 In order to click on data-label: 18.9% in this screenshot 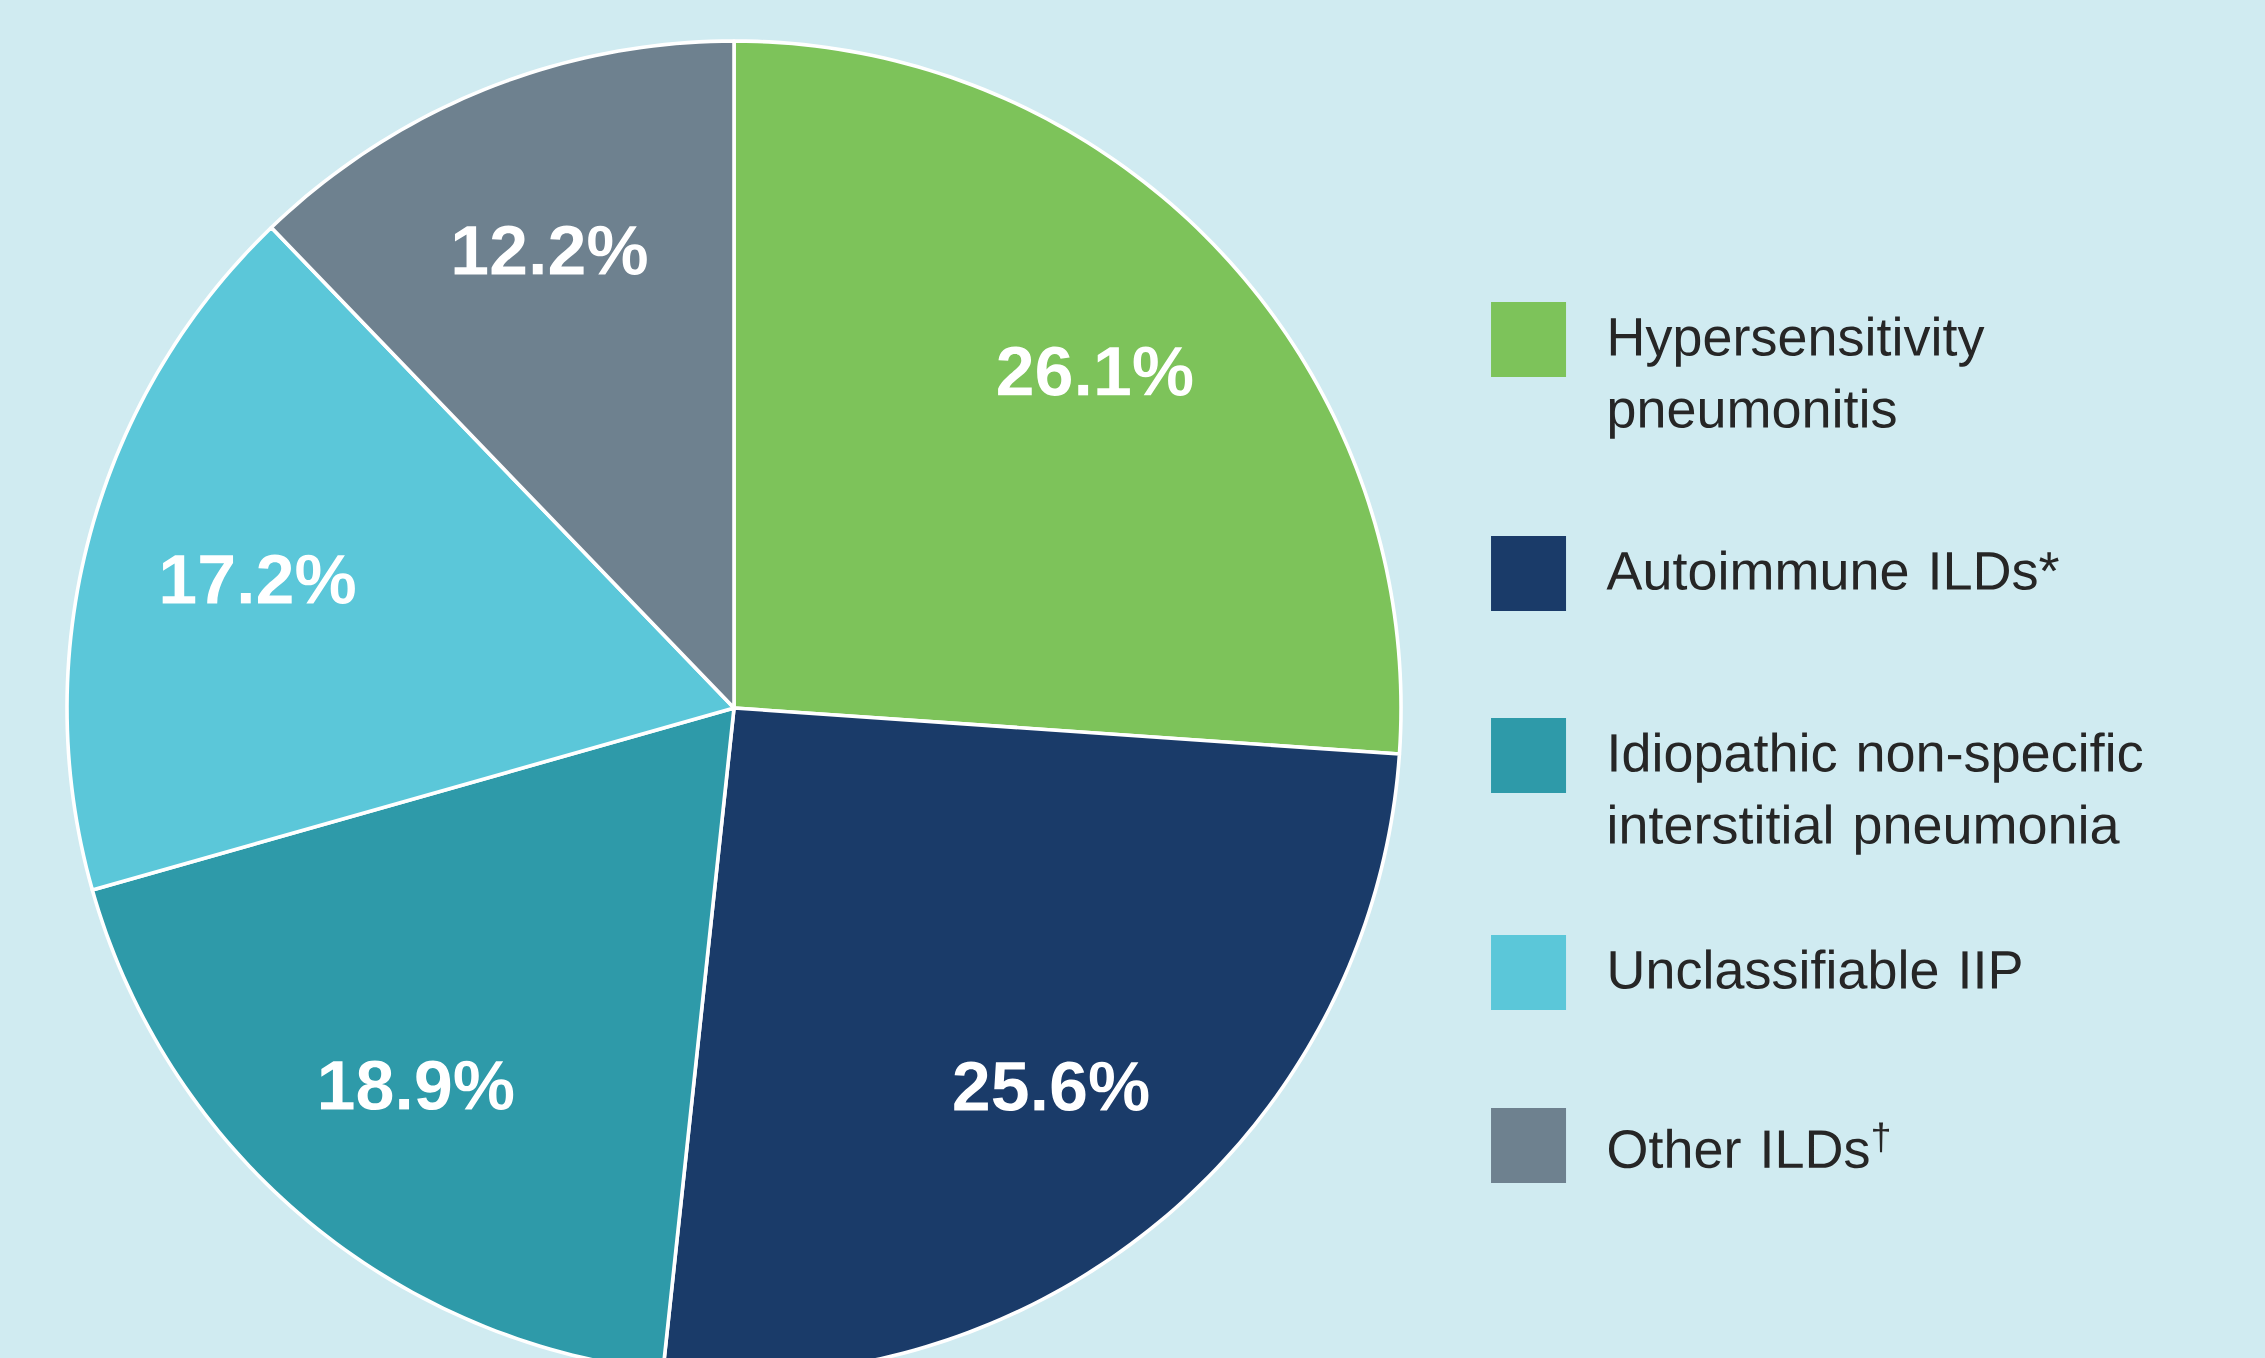, I will do `click(417, 1085)`.